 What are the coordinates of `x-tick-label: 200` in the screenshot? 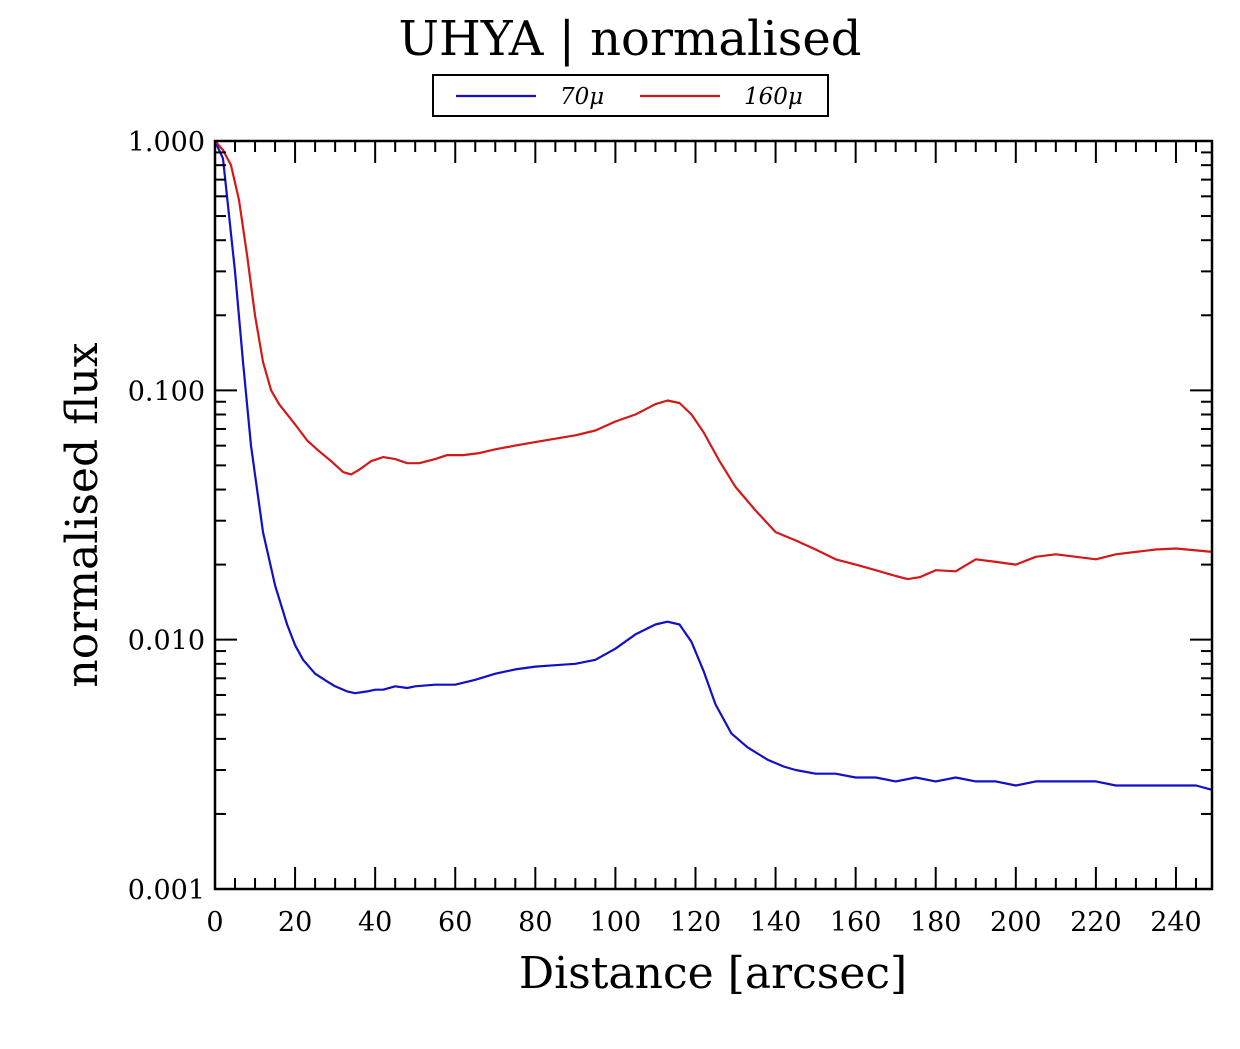 It's located at (1016, 922).